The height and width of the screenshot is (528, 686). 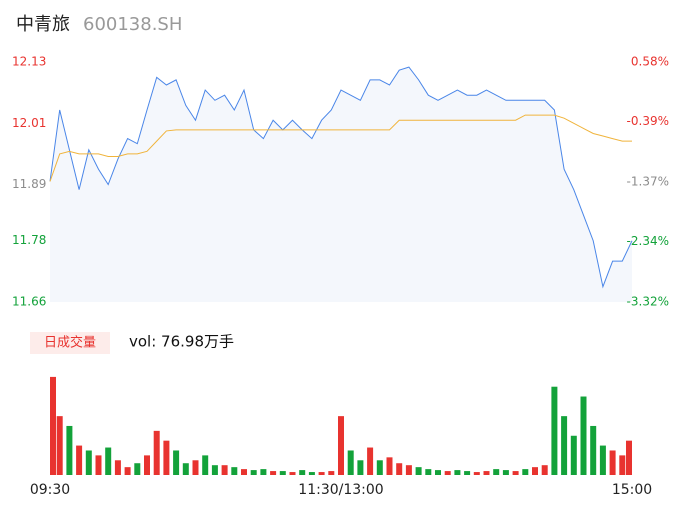 I want to click on y-tick-label: 12.13, so click(x=29, y=62).